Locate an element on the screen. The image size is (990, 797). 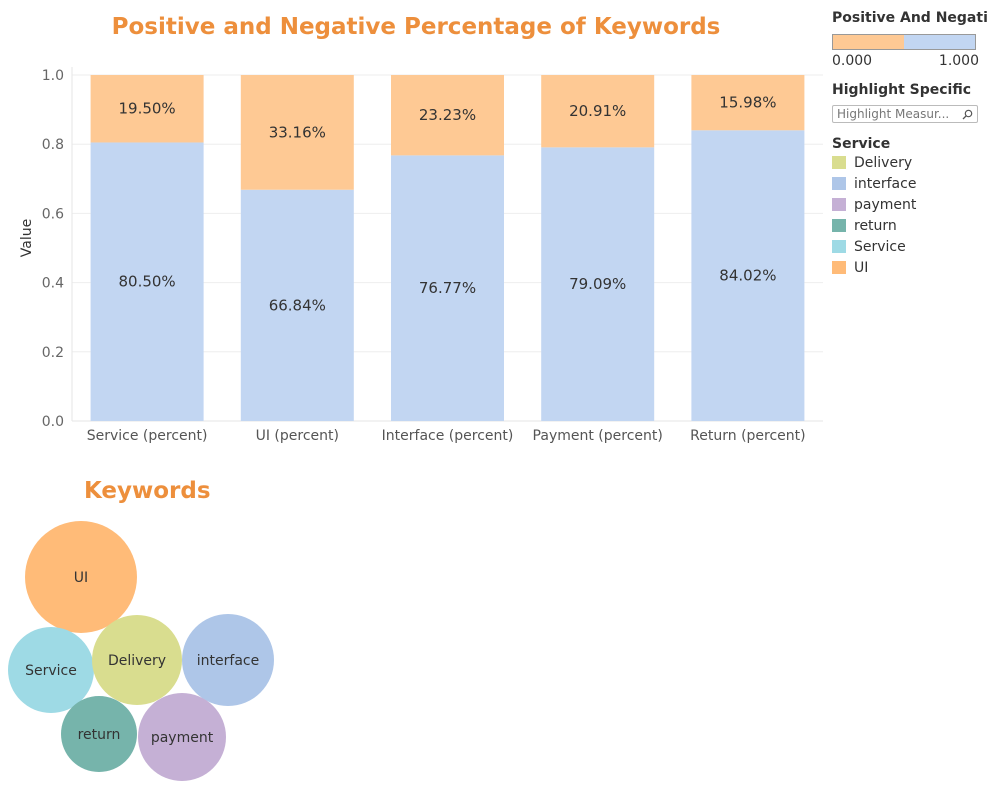
data-label-positive: 84.02% is located at coordinates (747, 276).